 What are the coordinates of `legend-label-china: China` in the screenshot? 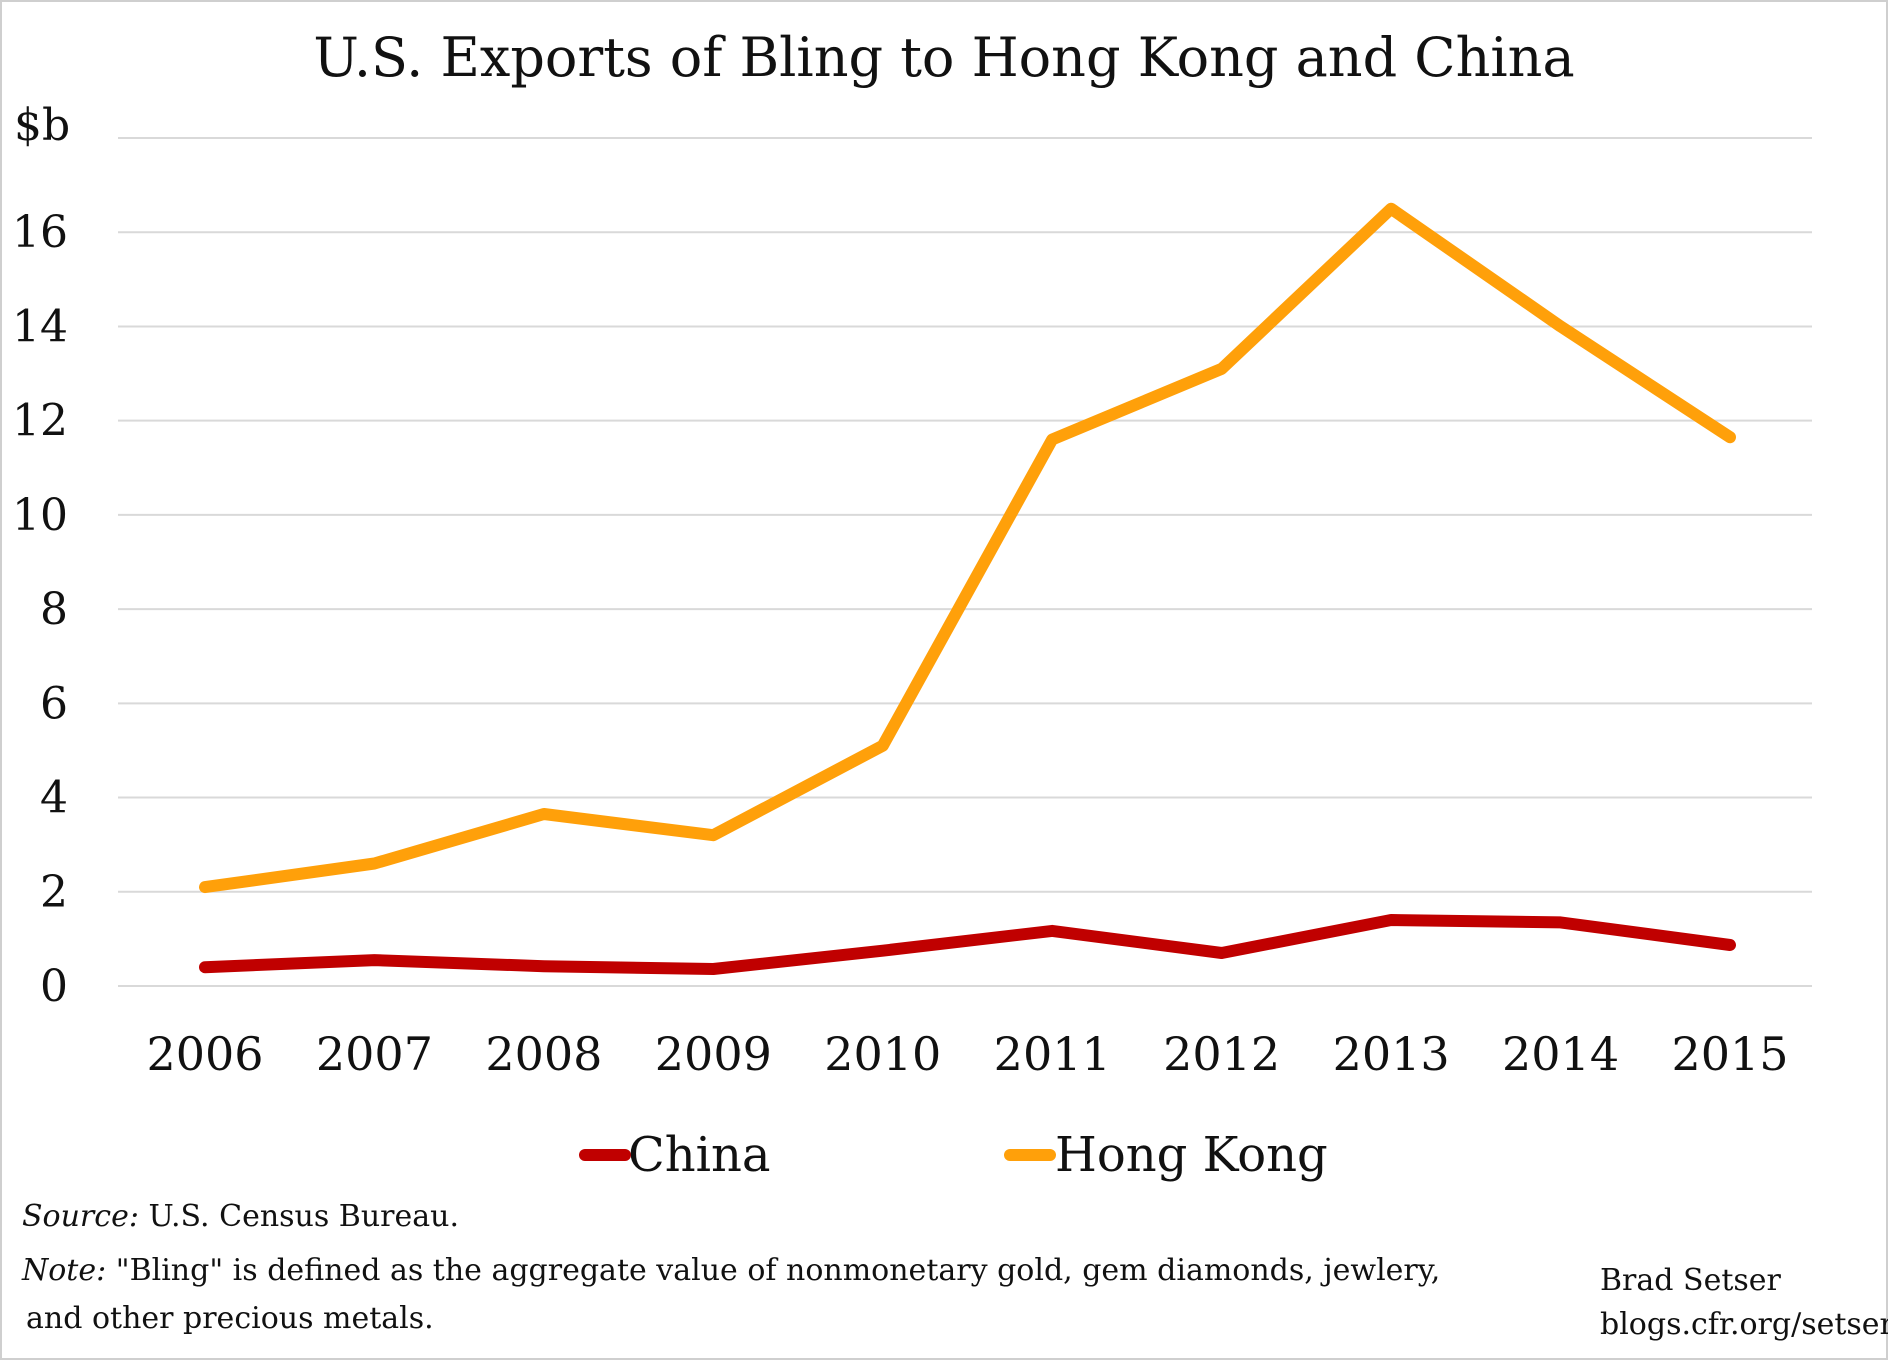 It's located at (699, 1155).